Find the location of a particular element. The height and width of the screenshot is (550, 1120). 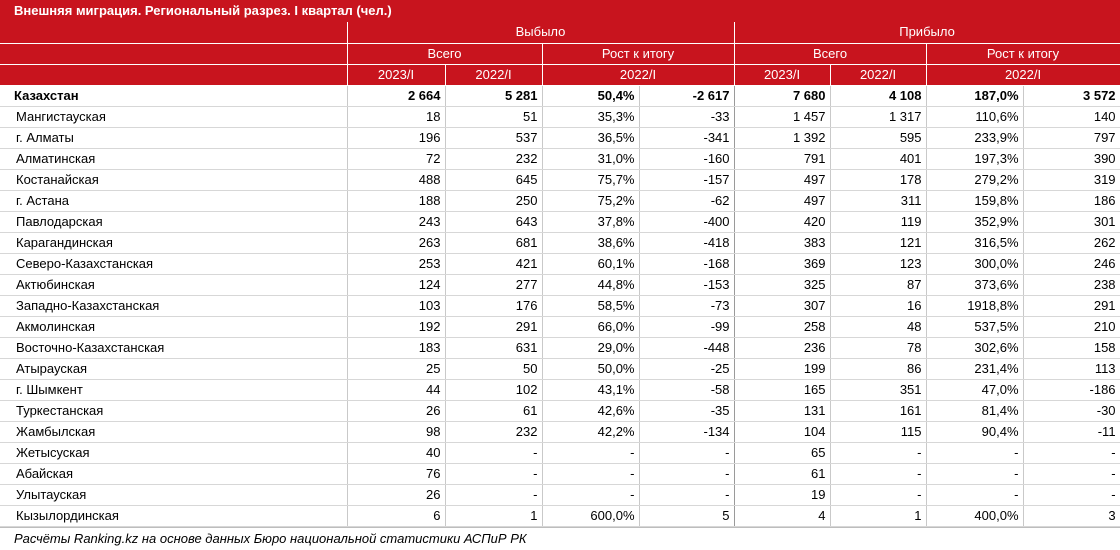

region-name: Западно-Казахстанская is located at coordinates (174, 306).